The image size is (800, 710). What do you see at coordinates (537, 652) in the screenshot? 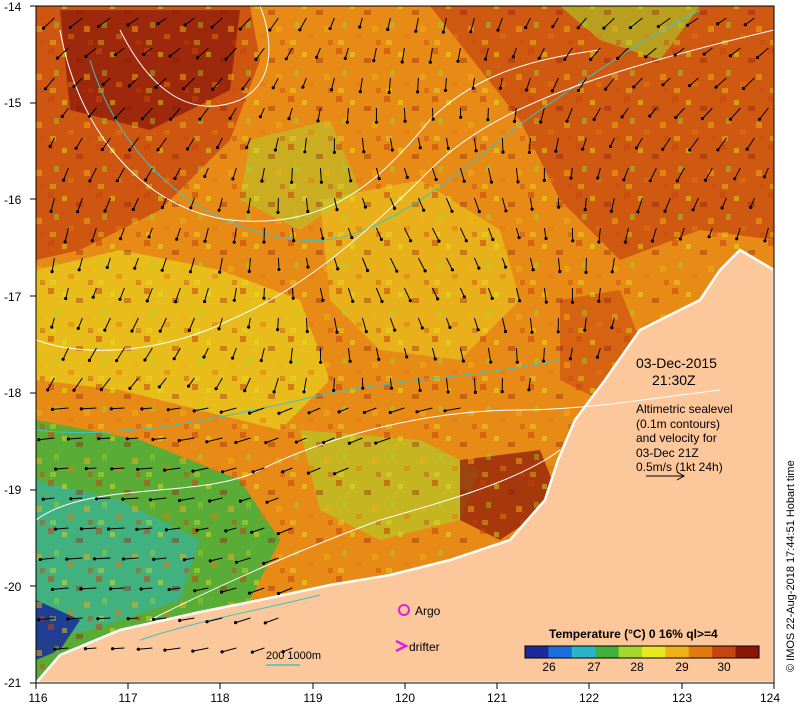
I see `colorbar-segment` at bounding box center [537, 652].